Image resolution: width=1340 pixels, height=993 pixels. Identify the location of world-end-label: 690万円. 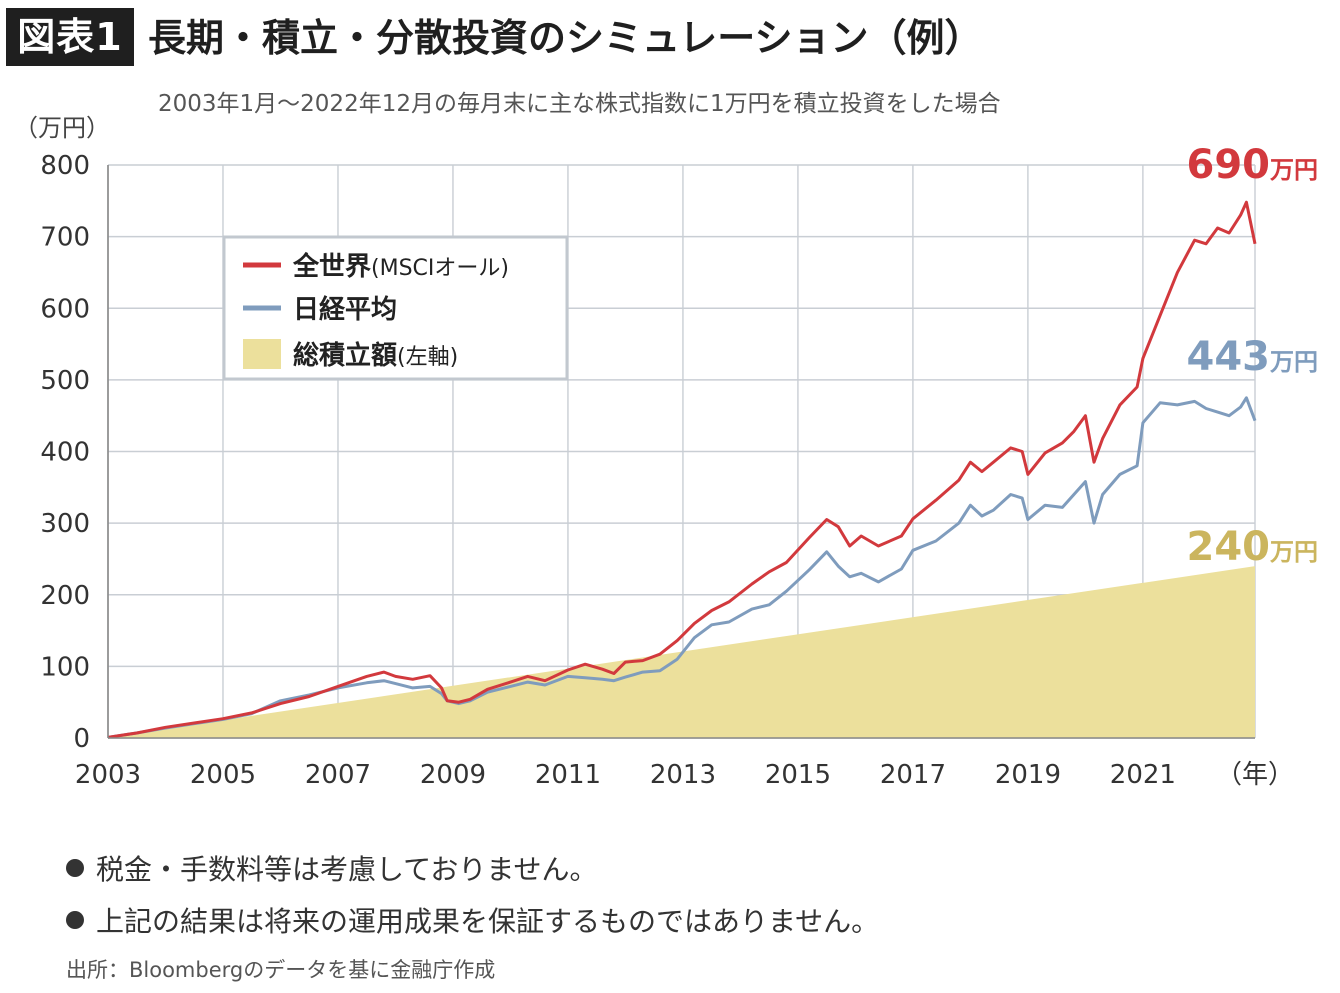
(1253, 165).